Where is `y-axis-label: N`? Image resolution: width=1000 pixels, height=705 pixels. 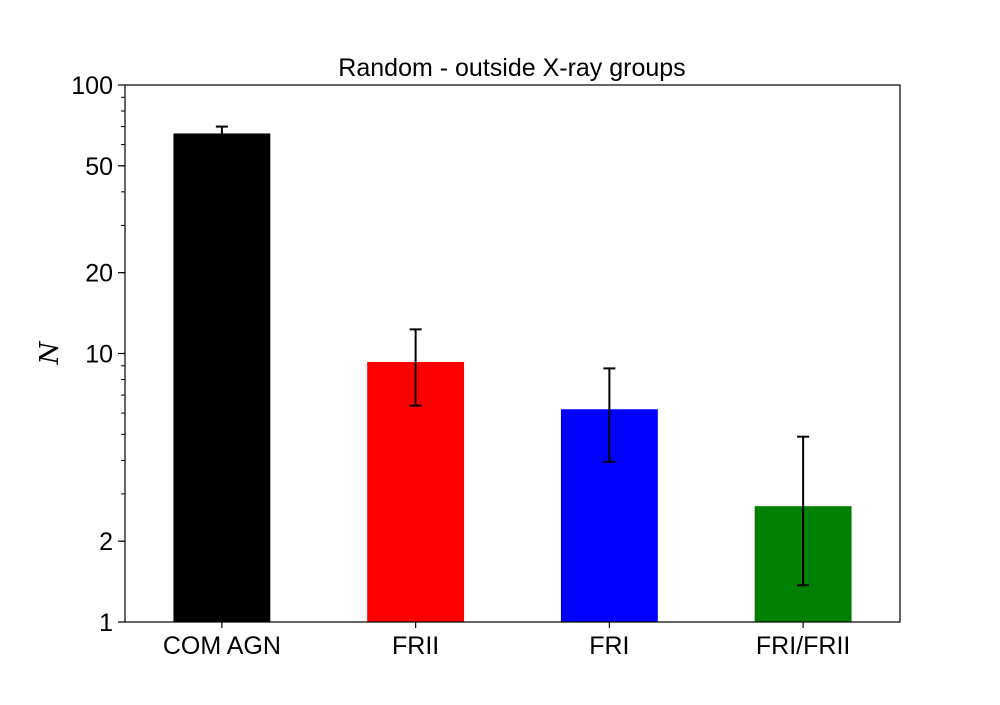
y-axis-label: N is located at coordinates (50, 352).